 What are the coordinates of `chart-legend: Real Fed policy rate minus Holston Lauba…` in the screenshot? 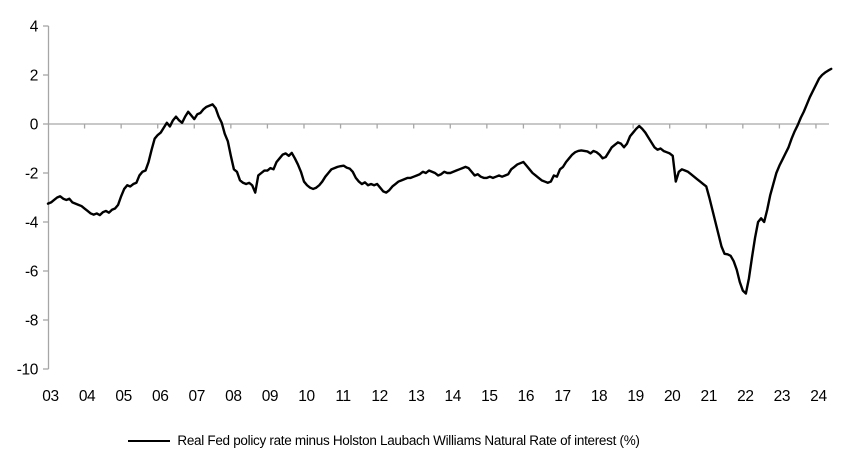 It's located at (405, 440).